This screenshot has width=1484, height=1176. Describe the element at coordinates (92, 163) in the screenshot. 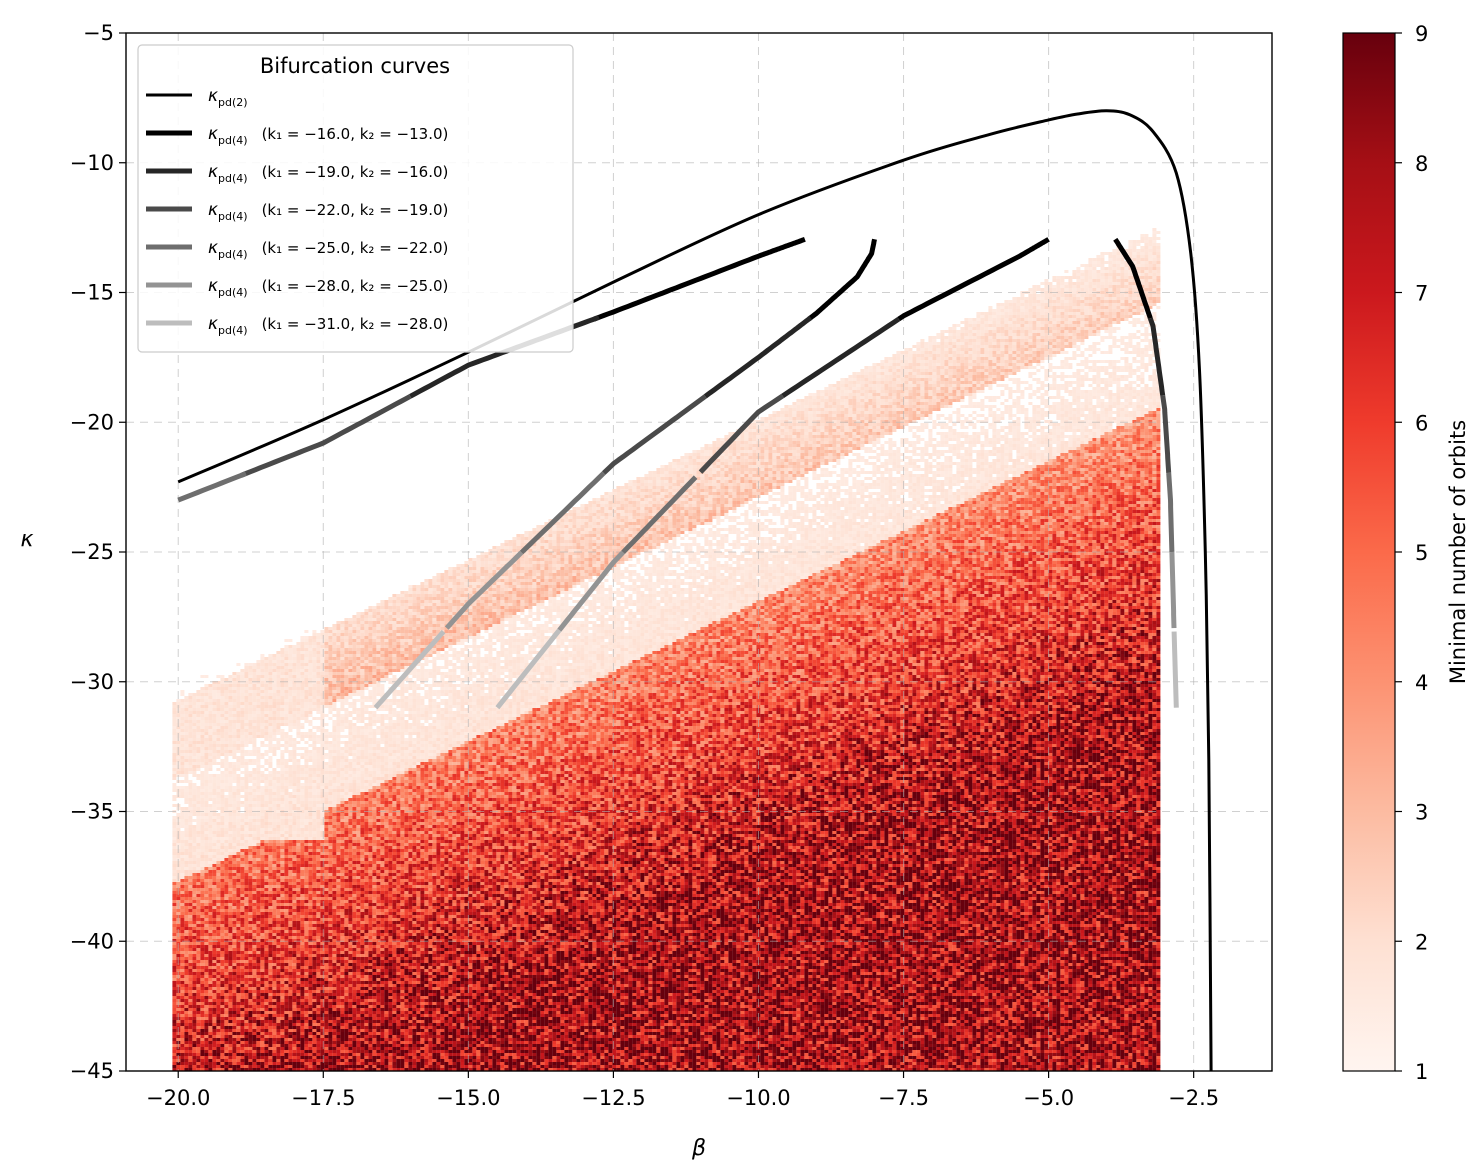

I see `y-tick-label: −10` at that location.